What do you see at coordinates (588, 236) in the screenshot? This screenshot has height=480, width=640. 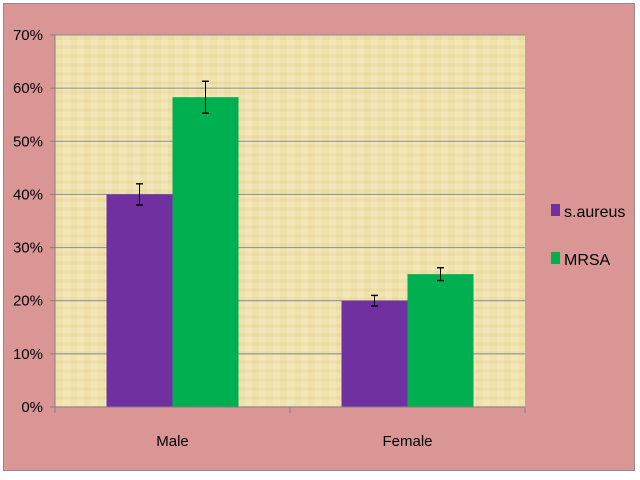 I see `legend: s.aureus MRSA` at bounding box center [588, 236].